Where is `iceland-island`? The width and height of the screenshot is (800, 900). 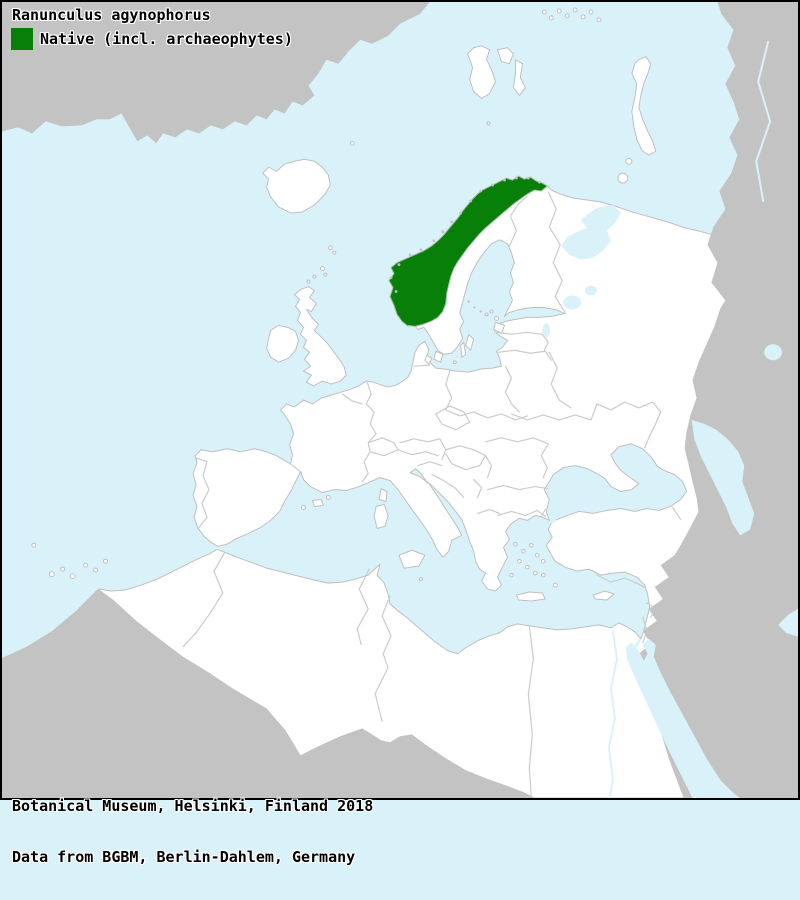 iceland-island is located at coordinates (296, 186).